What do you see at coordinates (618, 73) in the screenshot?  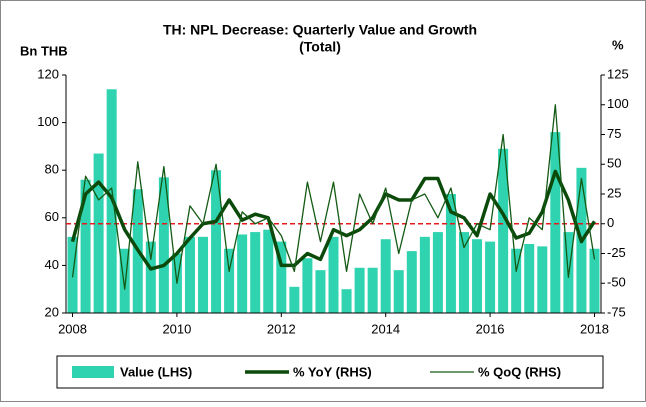 I see `y2-tick-label: 125` at bounding box center [618, 73].